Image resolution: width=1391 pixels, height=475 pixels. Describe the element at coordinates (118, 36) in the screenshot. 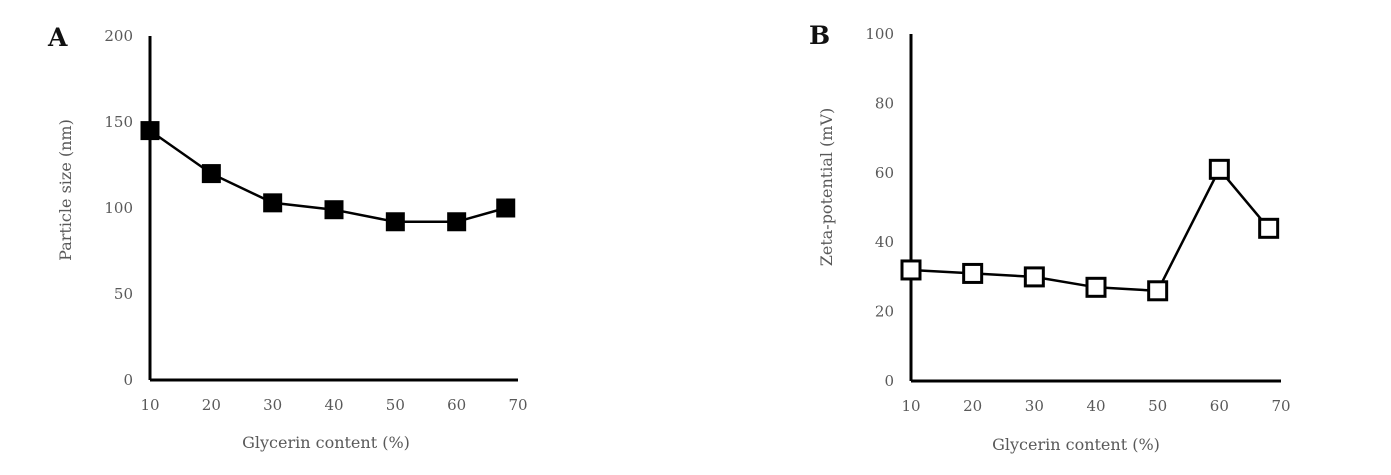

I see `panel-a-y-tick-label: 200` at that location.